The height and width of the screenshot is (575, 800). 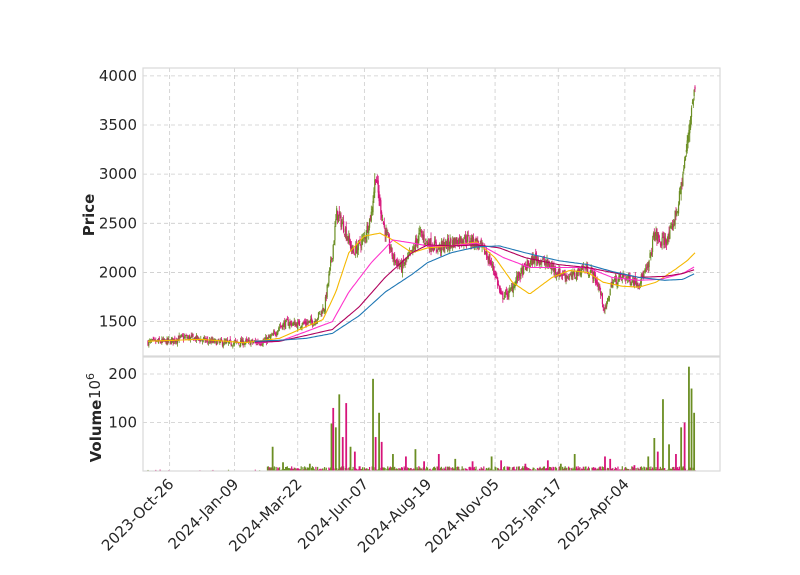 I want to click on moving-average-lines, so click(x=421, y=288).